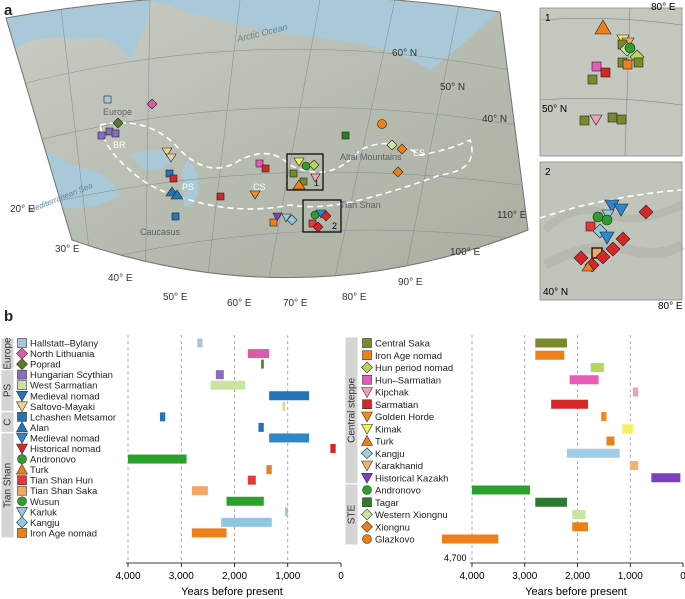 This screenshot has width=685, height=599. I want to click on left-row-14-bar, so click(199, 491).